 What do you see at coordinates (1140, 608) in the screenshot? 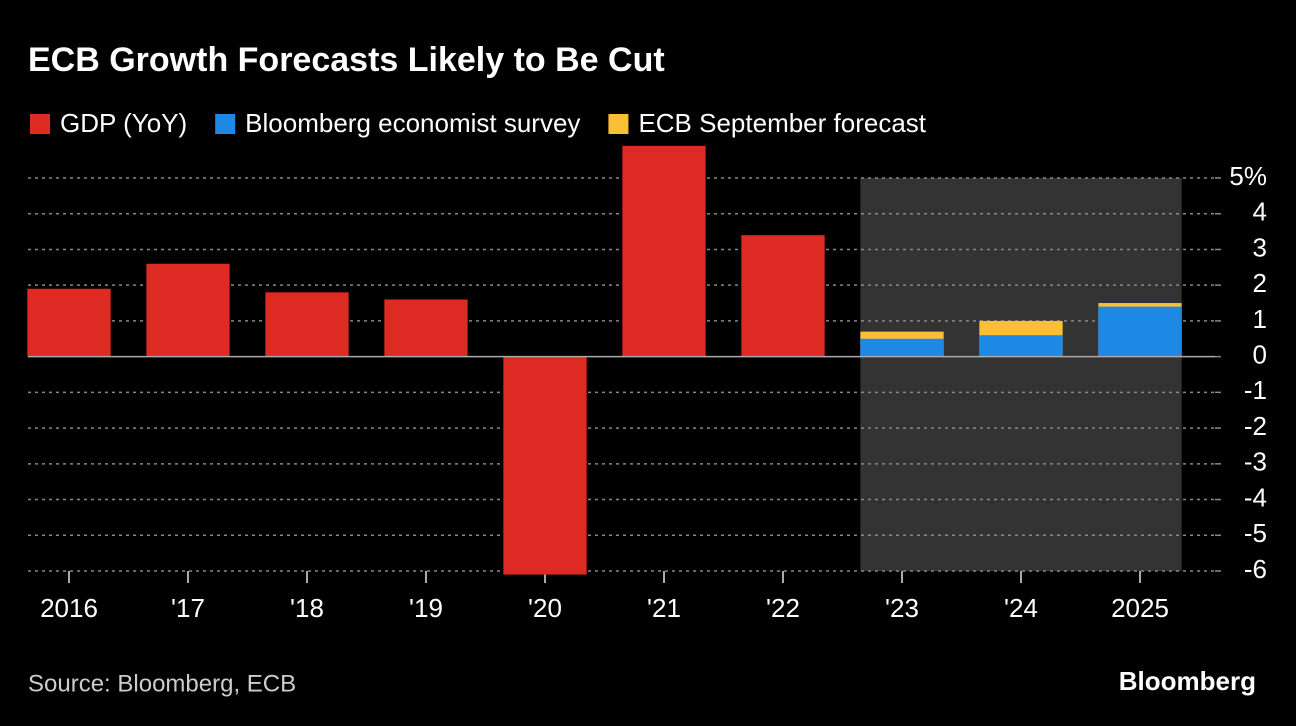
I see `x-tick-label: 2025` at bounding box center [1140, 608].